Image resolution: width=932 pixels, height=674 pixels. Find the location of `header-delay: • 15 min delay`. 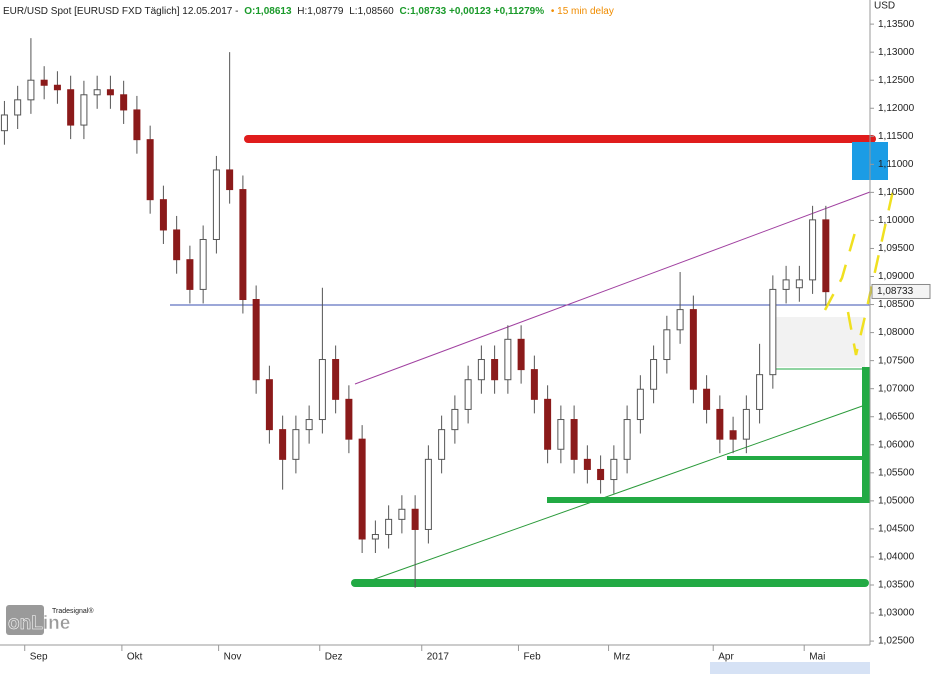

header-delay: • 15 min delay is located at coordinates (582, 11).